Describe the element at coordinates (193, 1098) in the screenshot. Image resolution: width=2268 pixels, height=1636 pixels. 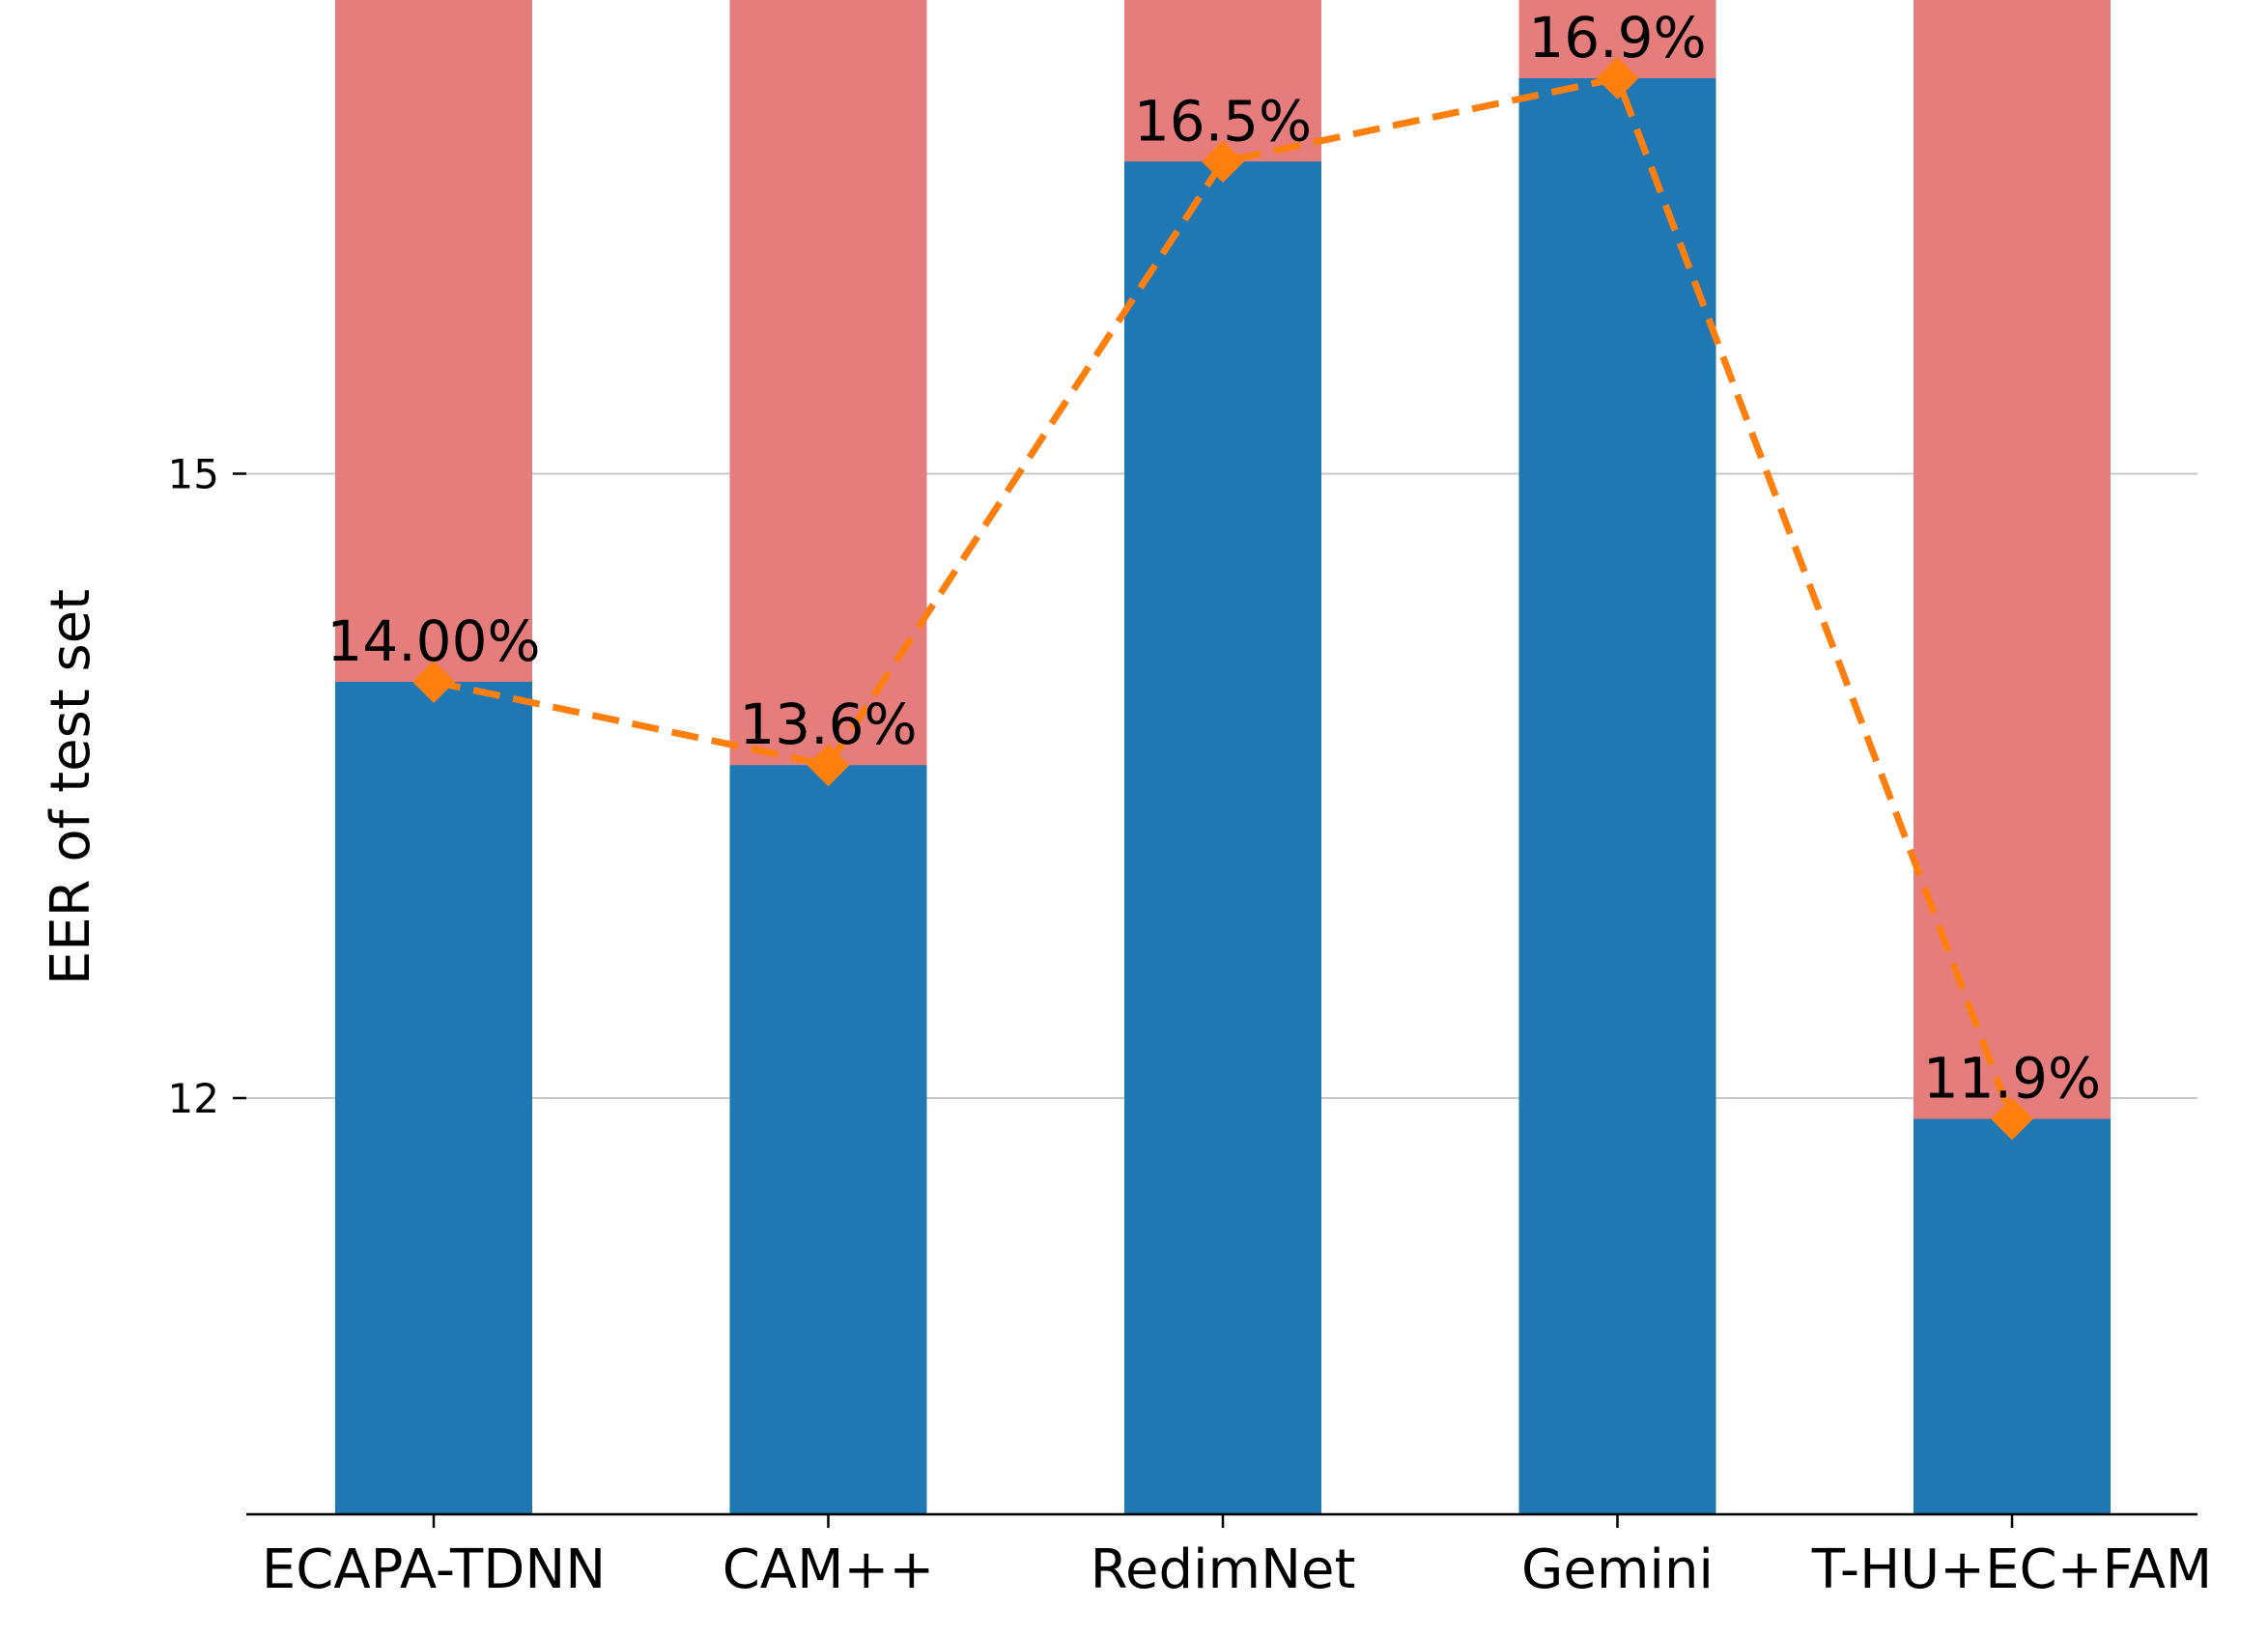
I see `y-tick-label: 12` at that location.